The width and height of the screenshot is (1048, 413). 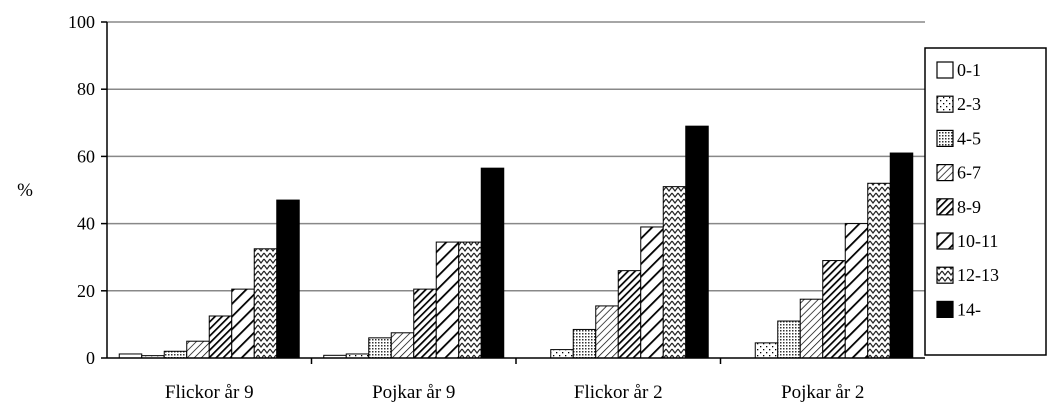 I want to click on y-tick-label: 0, so click(x=90, y=358).